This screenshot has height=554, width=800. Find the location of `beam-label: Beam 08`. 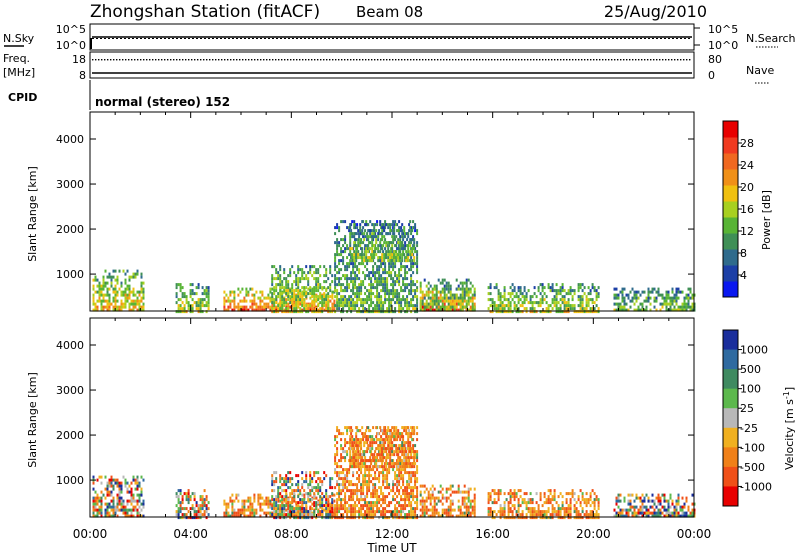

beam-label: Beam 08 is located at coordinates (389, 12).